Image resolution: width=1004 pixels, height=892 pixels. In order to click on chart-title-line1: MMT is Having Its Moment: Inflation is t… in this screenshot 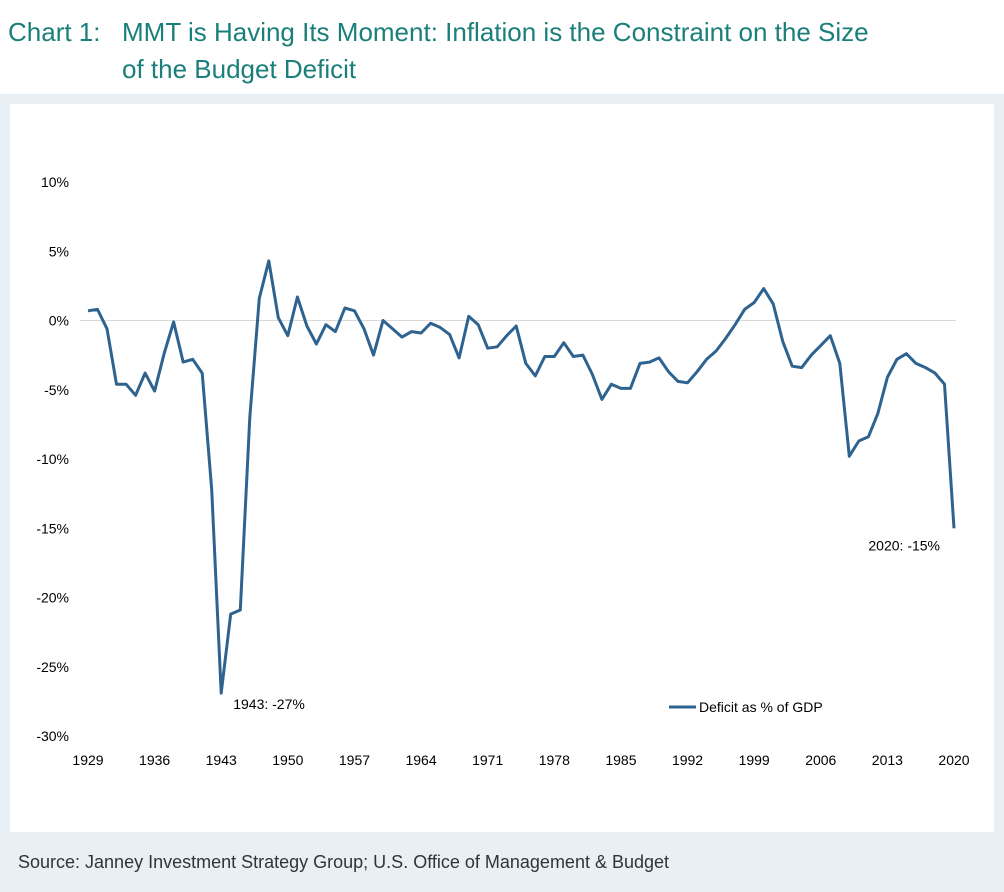, I will do `click(495, 32)`.